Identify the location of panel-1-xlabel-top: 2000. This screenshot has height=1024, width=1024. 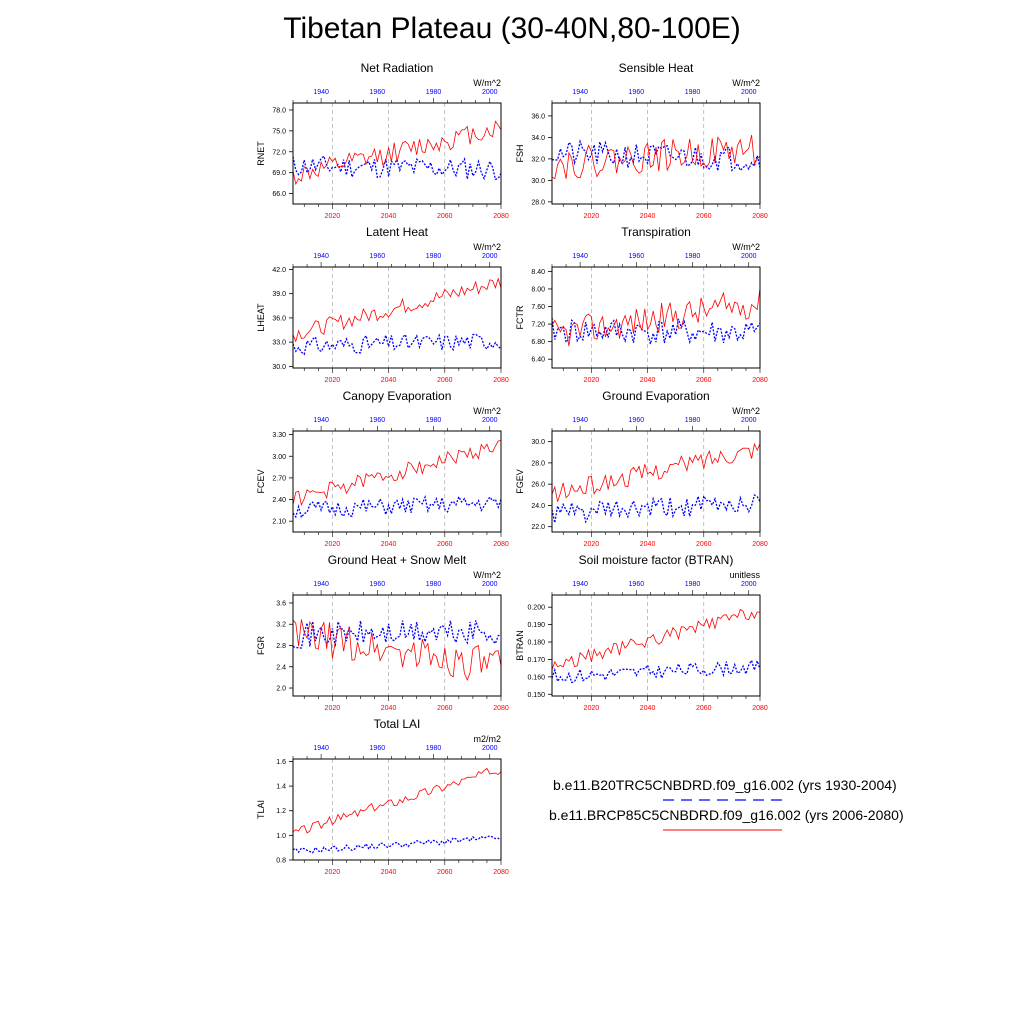
(490, 92).